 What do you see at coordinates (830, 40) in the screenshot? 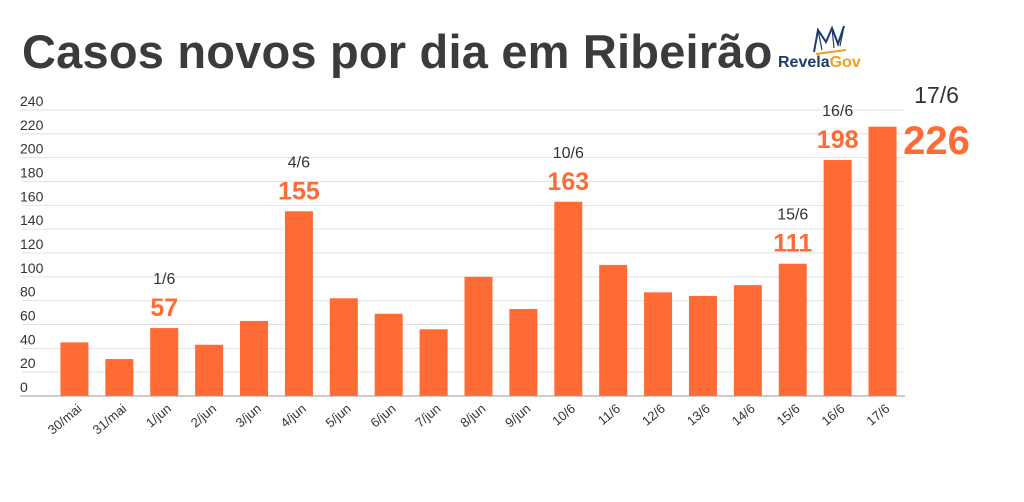
I see `logo-icon` at bounding box center [830, 40].